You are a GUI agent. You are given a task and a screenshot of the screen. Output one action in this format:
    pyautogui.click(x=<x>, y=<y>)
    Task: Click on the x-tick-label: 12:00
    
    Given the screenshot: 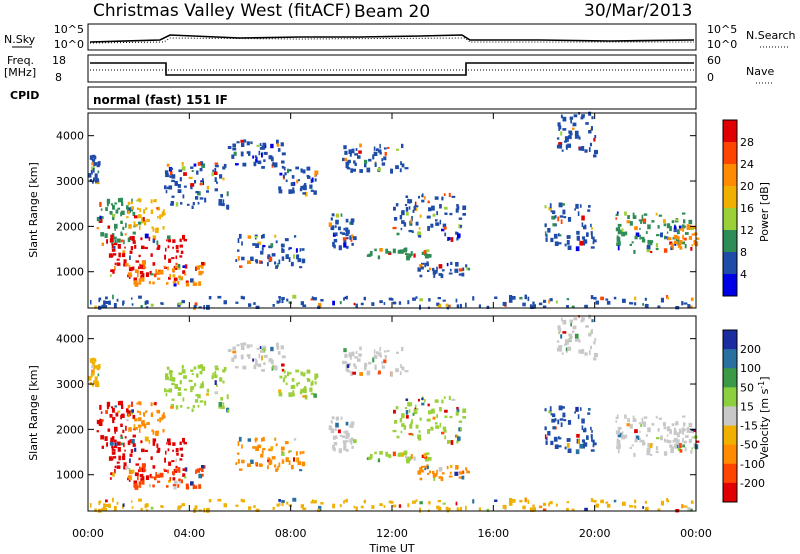 What is the action you would take?
    pyautogui.click(x=392, y=533)
    